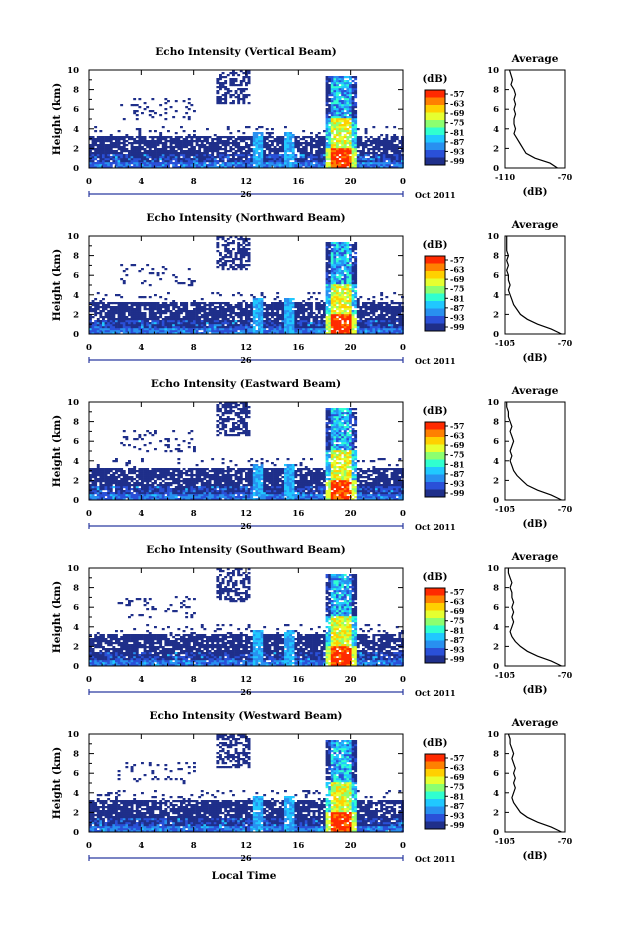 Image resolution: width=620 pixels, height=929 pixels. I want to click on colorbar-swatch, so click(435, 161).